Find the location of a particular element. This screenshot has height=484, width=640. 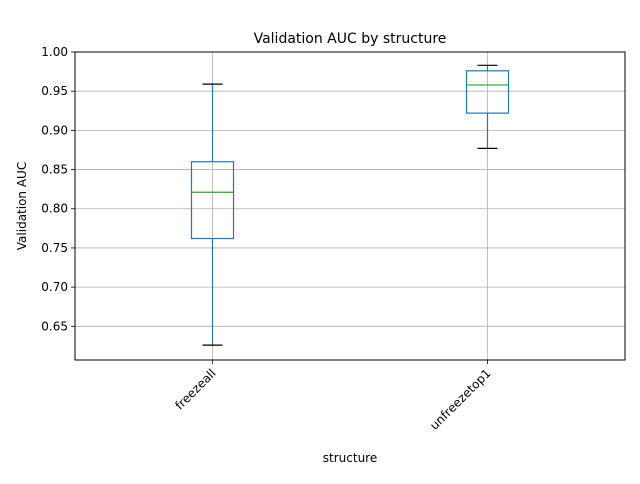

box-freezeall is located at coordinates (212, 214).